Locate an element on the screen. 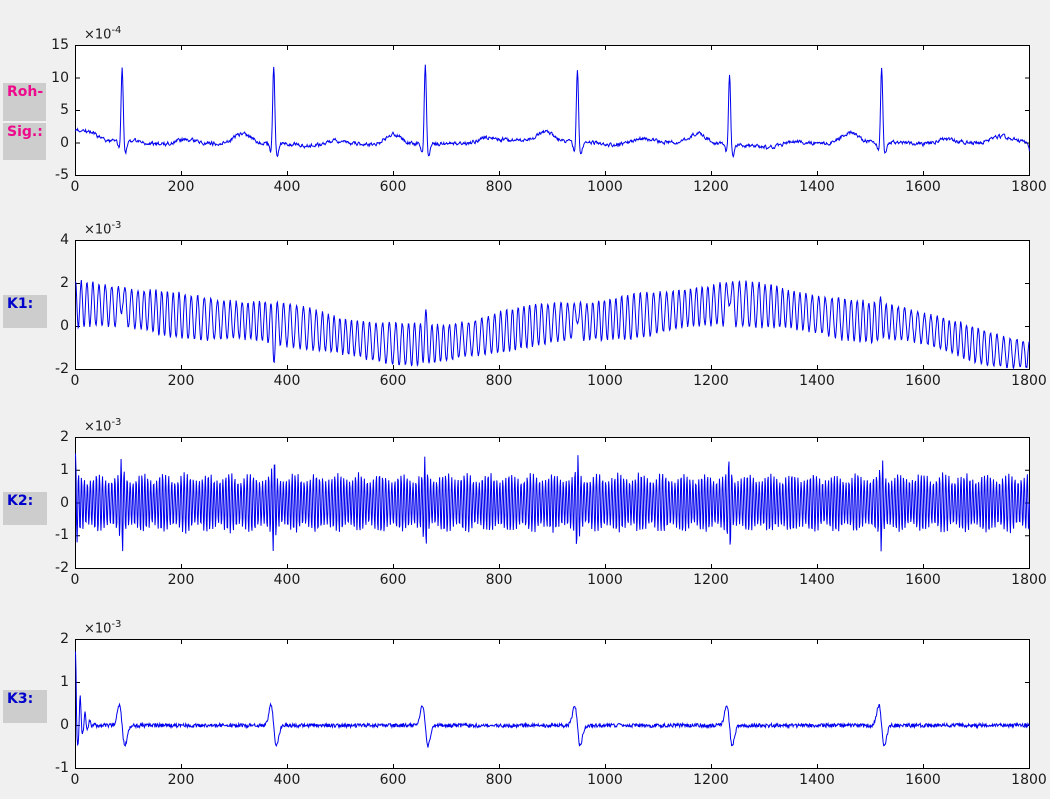 The image size is (1050, 799). y-tick-label: 10 is located at coordinates (60, 77).